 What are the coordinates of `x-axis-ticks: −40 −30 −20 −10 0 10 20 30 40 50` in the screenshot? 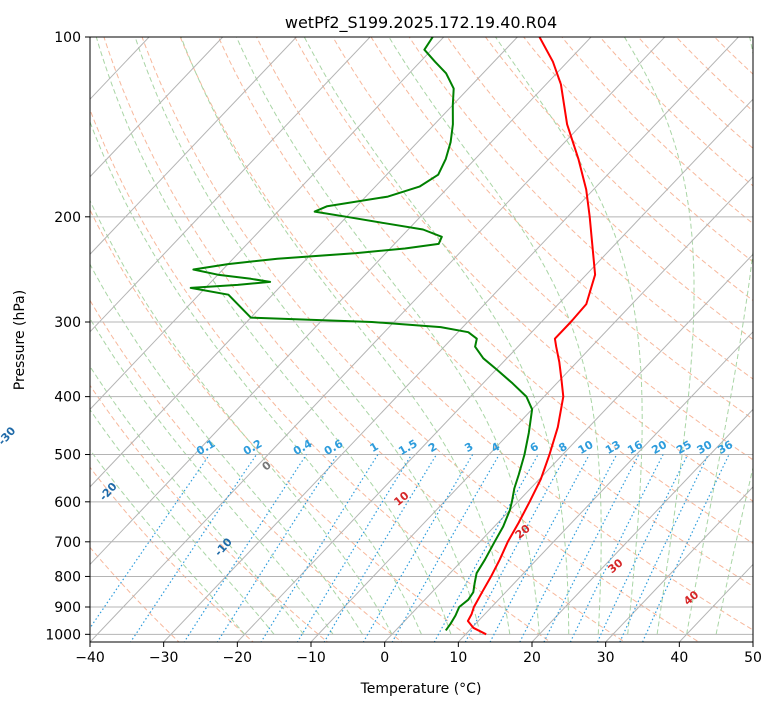 It's located at (418, 654).